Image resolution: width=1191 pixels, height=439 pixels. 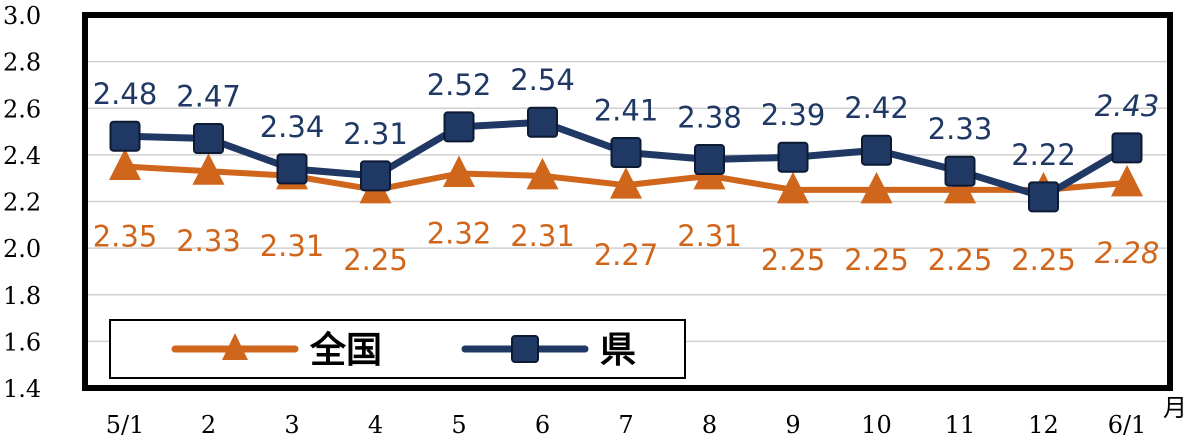 What do you see at coordinates (876, 425) in the screenshot?
I see `x-tick-label: 10` at bounding box center [876, 425].